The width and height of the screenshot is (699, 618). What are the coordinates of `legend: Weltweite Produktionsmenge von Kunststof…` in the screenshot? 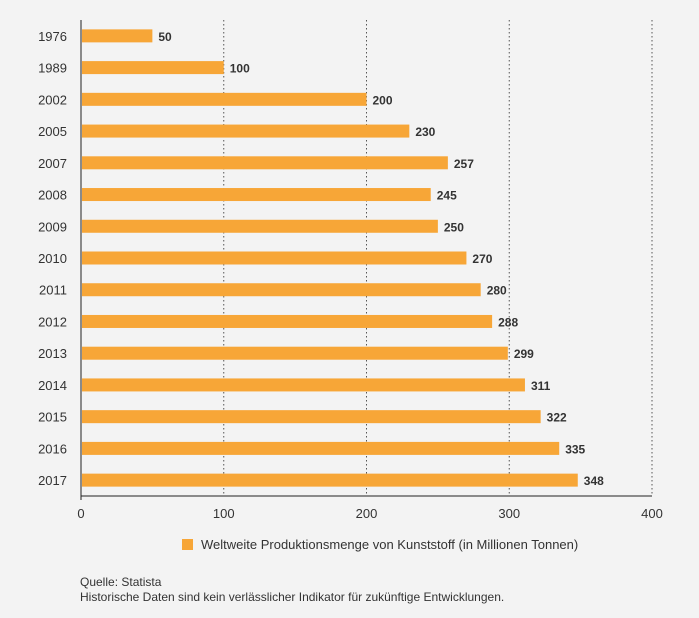 It's located at (380, 544).